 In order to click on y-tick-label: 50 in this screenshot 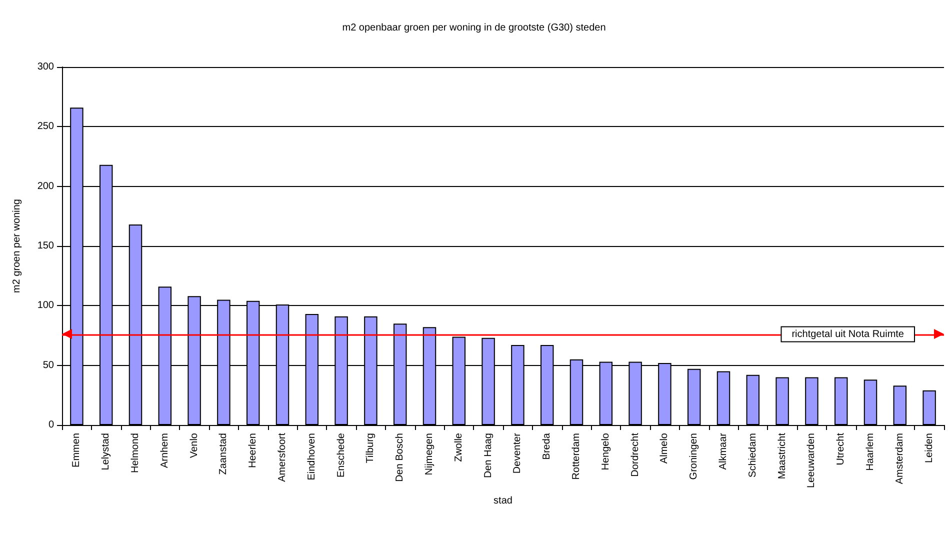, I will do `click(48, 365)`.